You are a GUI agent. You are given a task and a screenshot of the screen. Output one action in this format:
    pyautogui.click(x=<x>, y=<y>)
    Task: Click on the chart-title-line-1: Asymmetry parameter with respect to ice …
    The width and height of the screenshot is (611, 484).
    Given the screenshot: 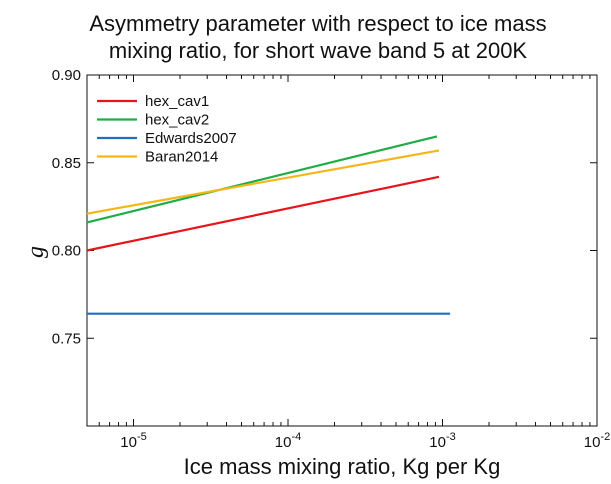 What is the action you would take?
    pyautogui.click(x=317, y=23)
    